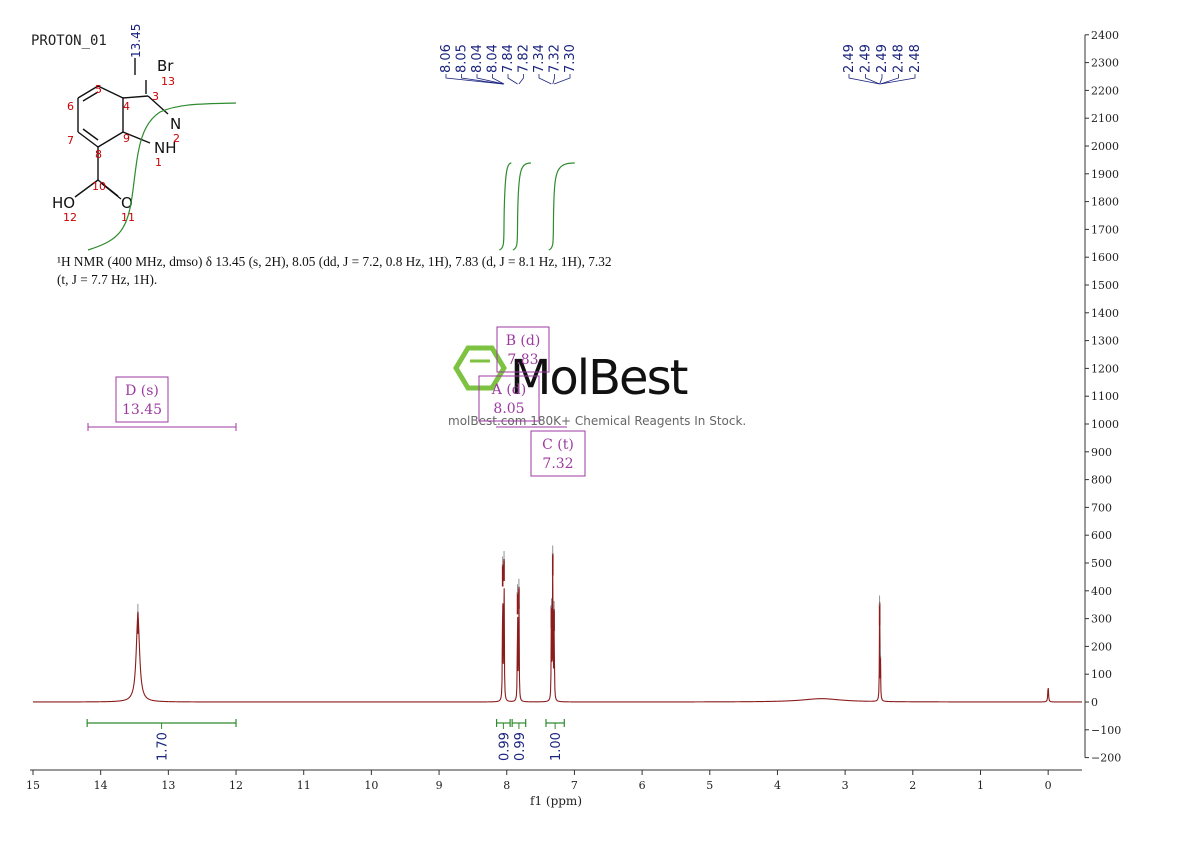 The image size is (1190, 846). What do you see at coordinates (709, 785) in the screenshot?
I see `x-tick-label: 5` at bounding box center [709, 785].